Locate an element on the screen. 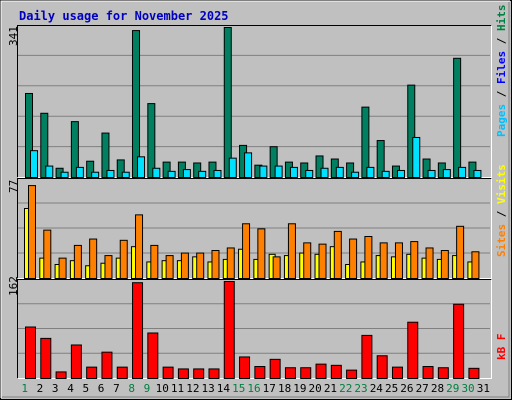 Image resolution: width=512 pixels, height=400 pixels. day-tick-label: 28 is located at coordinates (437, 388).